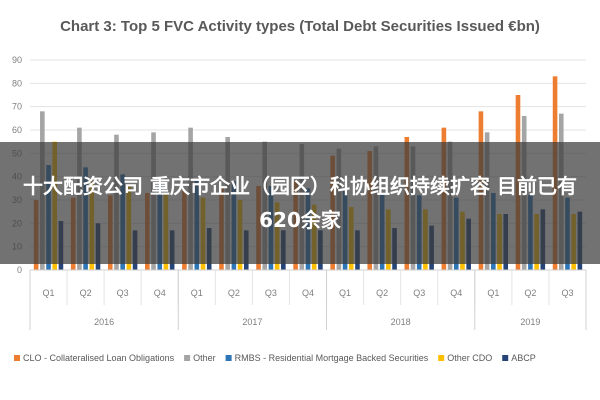  What do you see at coordinates (401, 322) in the screenshot?
I see `year-label: 2018` at bounding box center [401, 322].